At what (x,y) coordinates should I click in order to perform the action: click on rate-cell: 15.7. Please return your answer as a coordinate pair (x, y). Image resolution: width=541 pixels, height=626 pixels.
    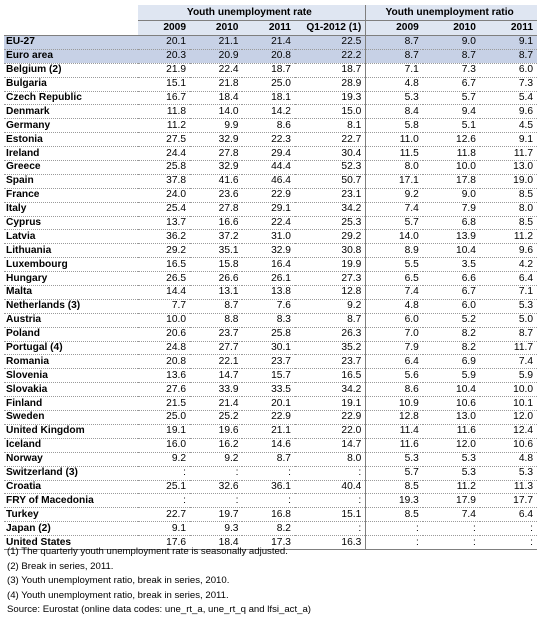
    Looking at the image, I should click on (268, 376).